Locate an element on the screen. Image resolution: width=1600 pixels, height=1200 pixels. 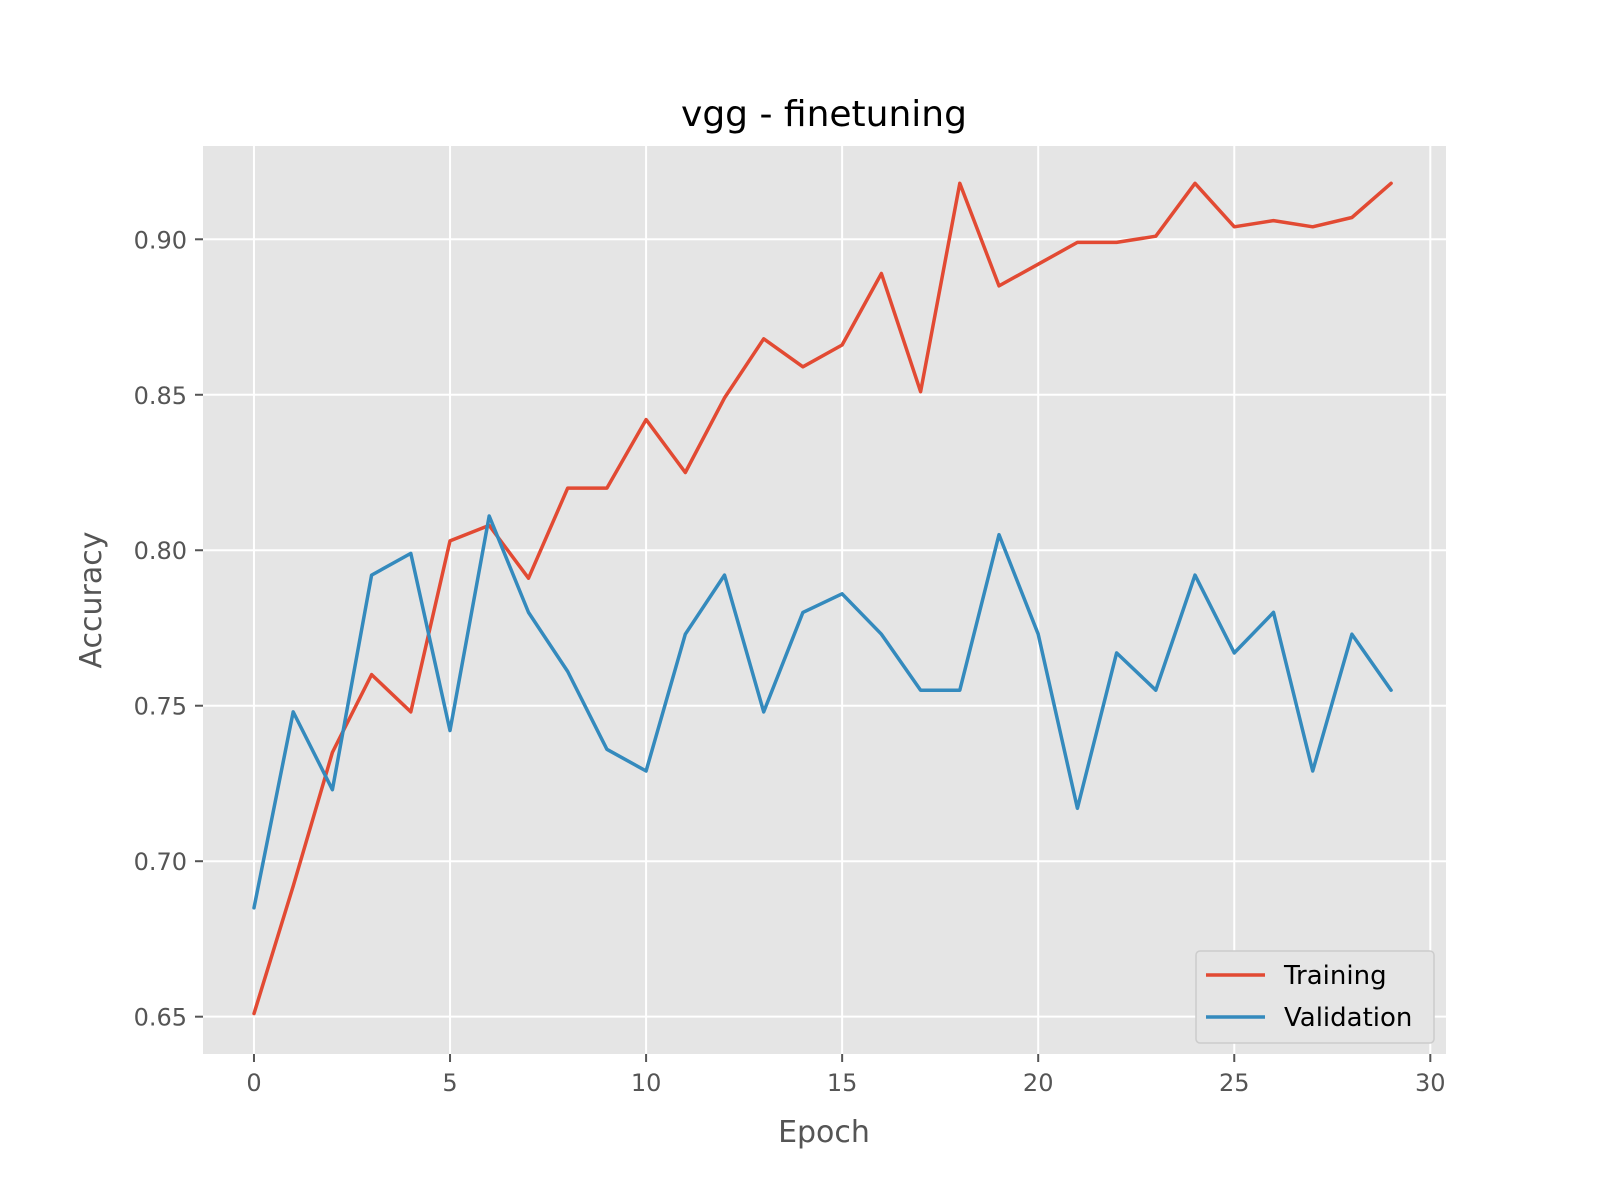
x-tick-label: 20 is located at coordinates (1038, 1083).